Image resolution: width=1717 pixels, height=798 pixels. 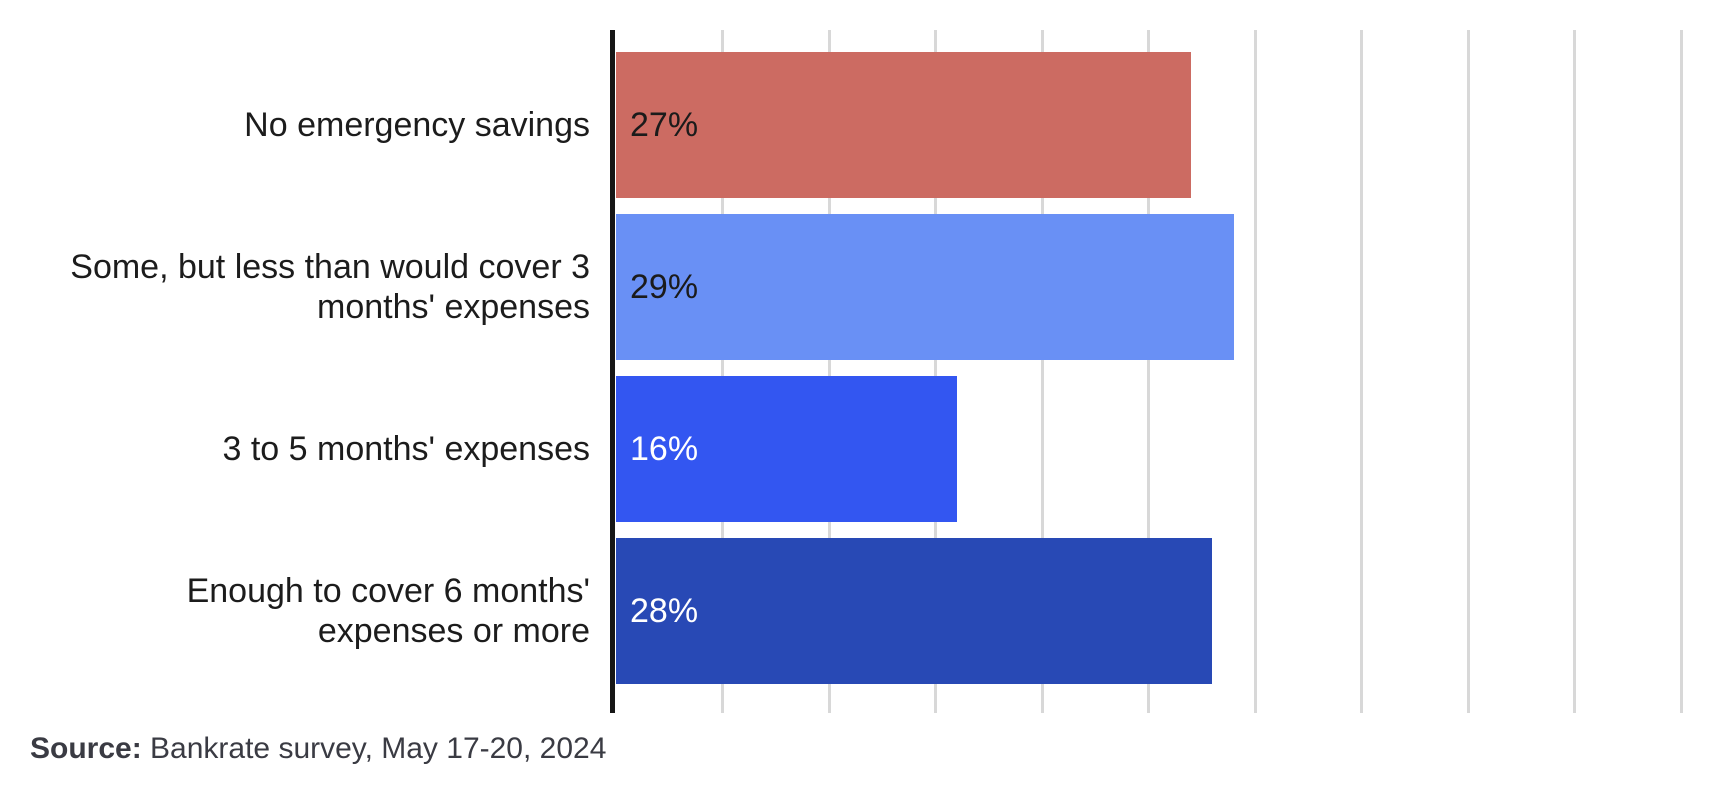 What do you see at coordinates (374, 748) in the screenshot?
I see `source-text: Bankrate survey, May 17-20, 2024` at bounding box center [374, 748].